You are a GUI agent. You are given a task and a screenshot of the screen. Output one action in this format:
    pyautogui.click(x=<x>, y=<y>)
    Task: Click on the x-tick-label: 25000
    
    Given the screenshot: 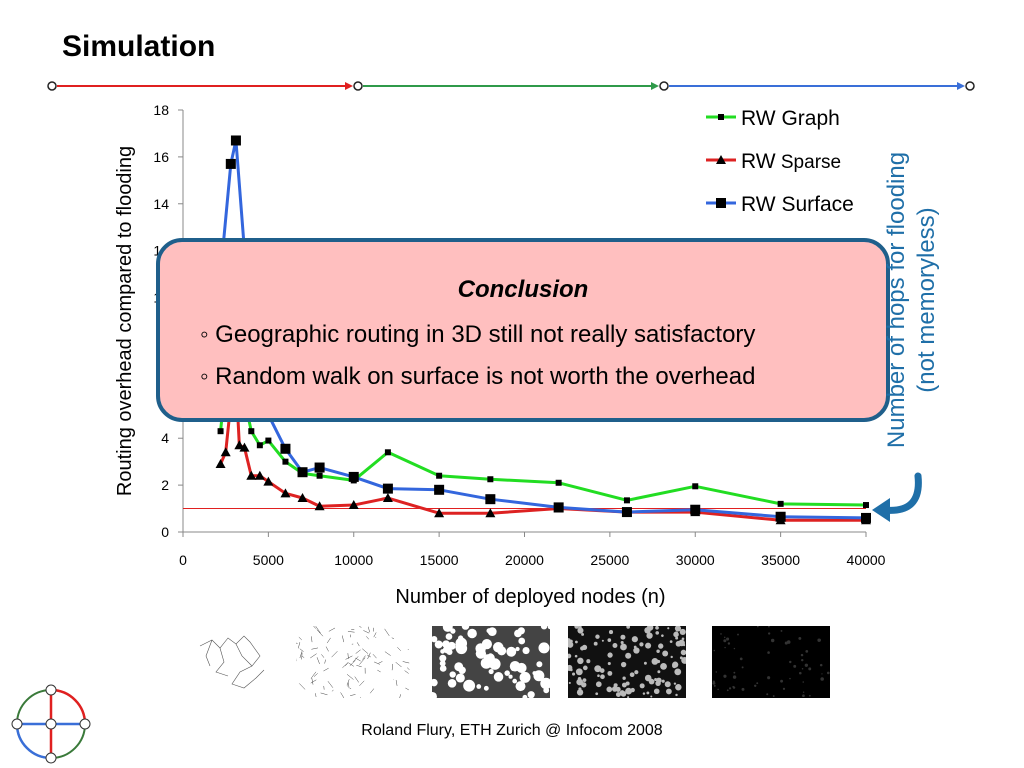 What is the action you would take?
    pyautogui.click(x=609, y=560)
    